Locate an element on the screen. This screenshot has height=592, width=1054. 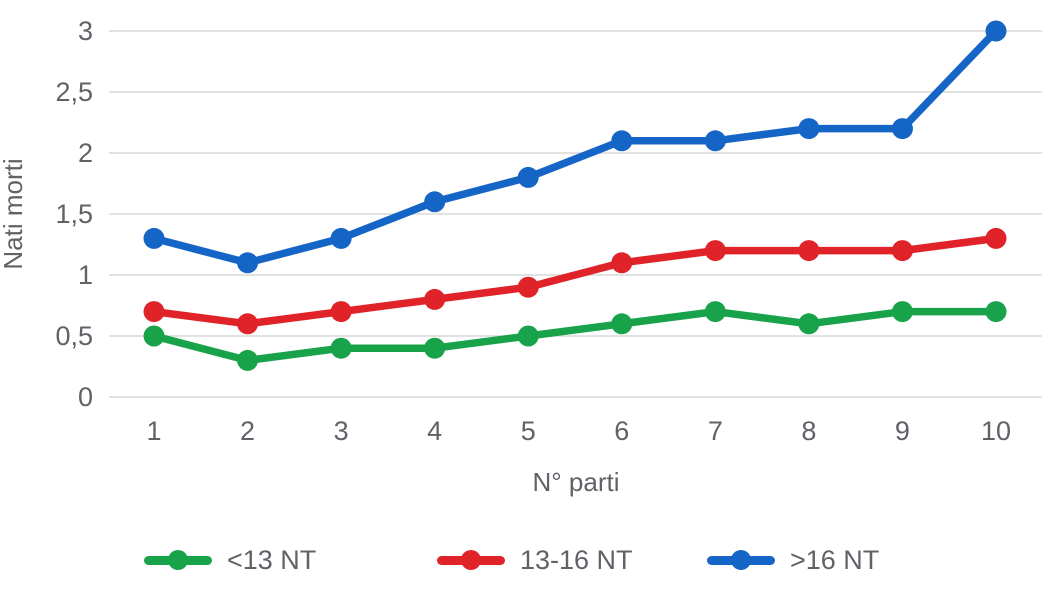
y-tick-label: 0,5 is located at coordinates (74, 336).